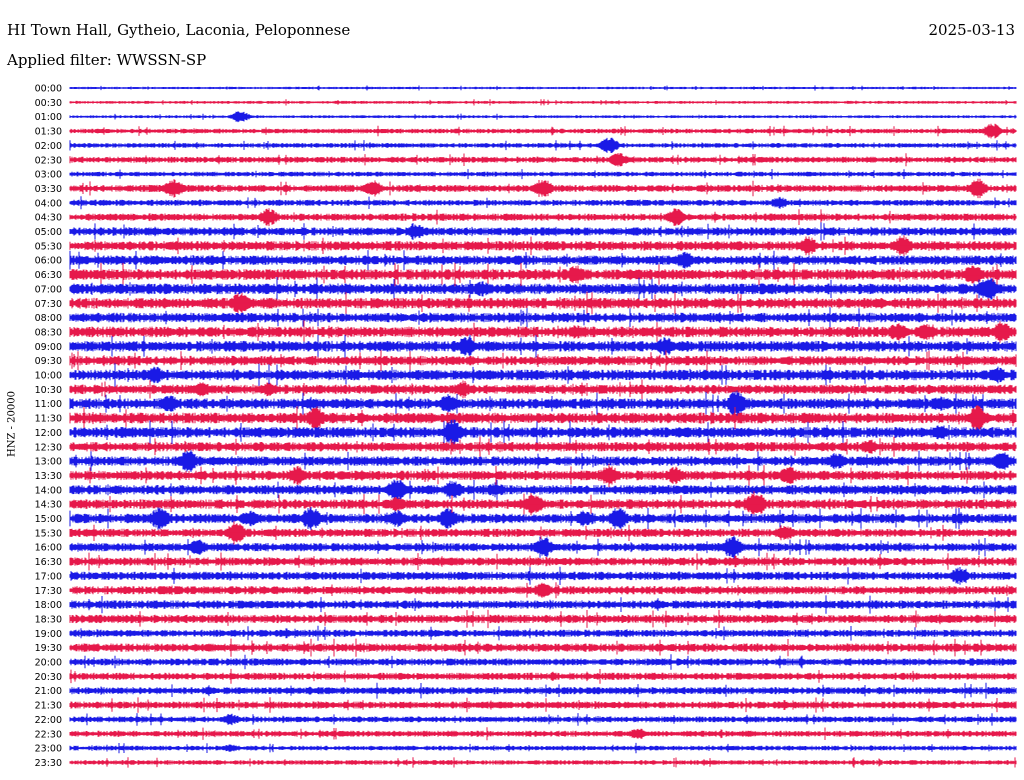  What do you see at coordinates (48, 519) in the screenshot?
I see `time-tick-label: 15:00` at bounding box center [48, 519].